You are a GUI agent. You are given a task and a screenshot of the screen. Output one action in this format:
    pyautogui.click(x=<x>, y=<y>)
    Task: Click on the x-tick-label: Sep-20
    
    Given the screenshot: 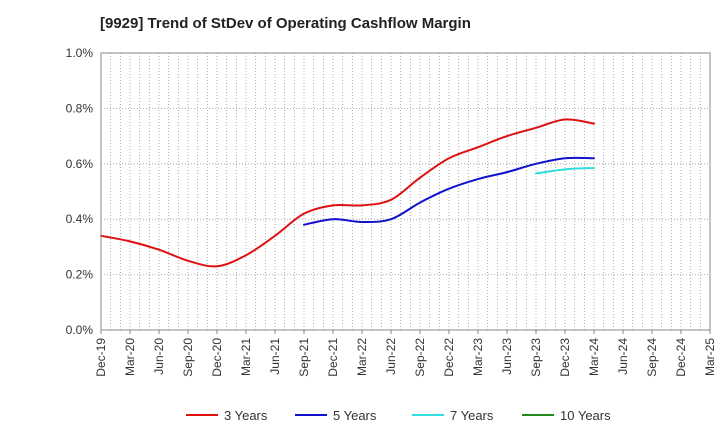 What is the action you would take?
    pyautogui.click(x=188, y=357)
    